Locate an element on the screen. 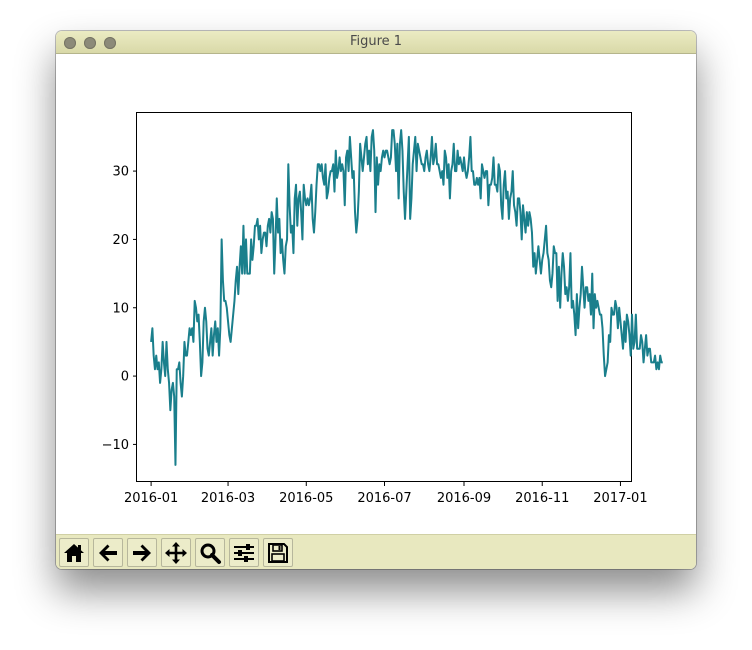  x-tick-label: 2016-09 is located at coordinates (464, 498).